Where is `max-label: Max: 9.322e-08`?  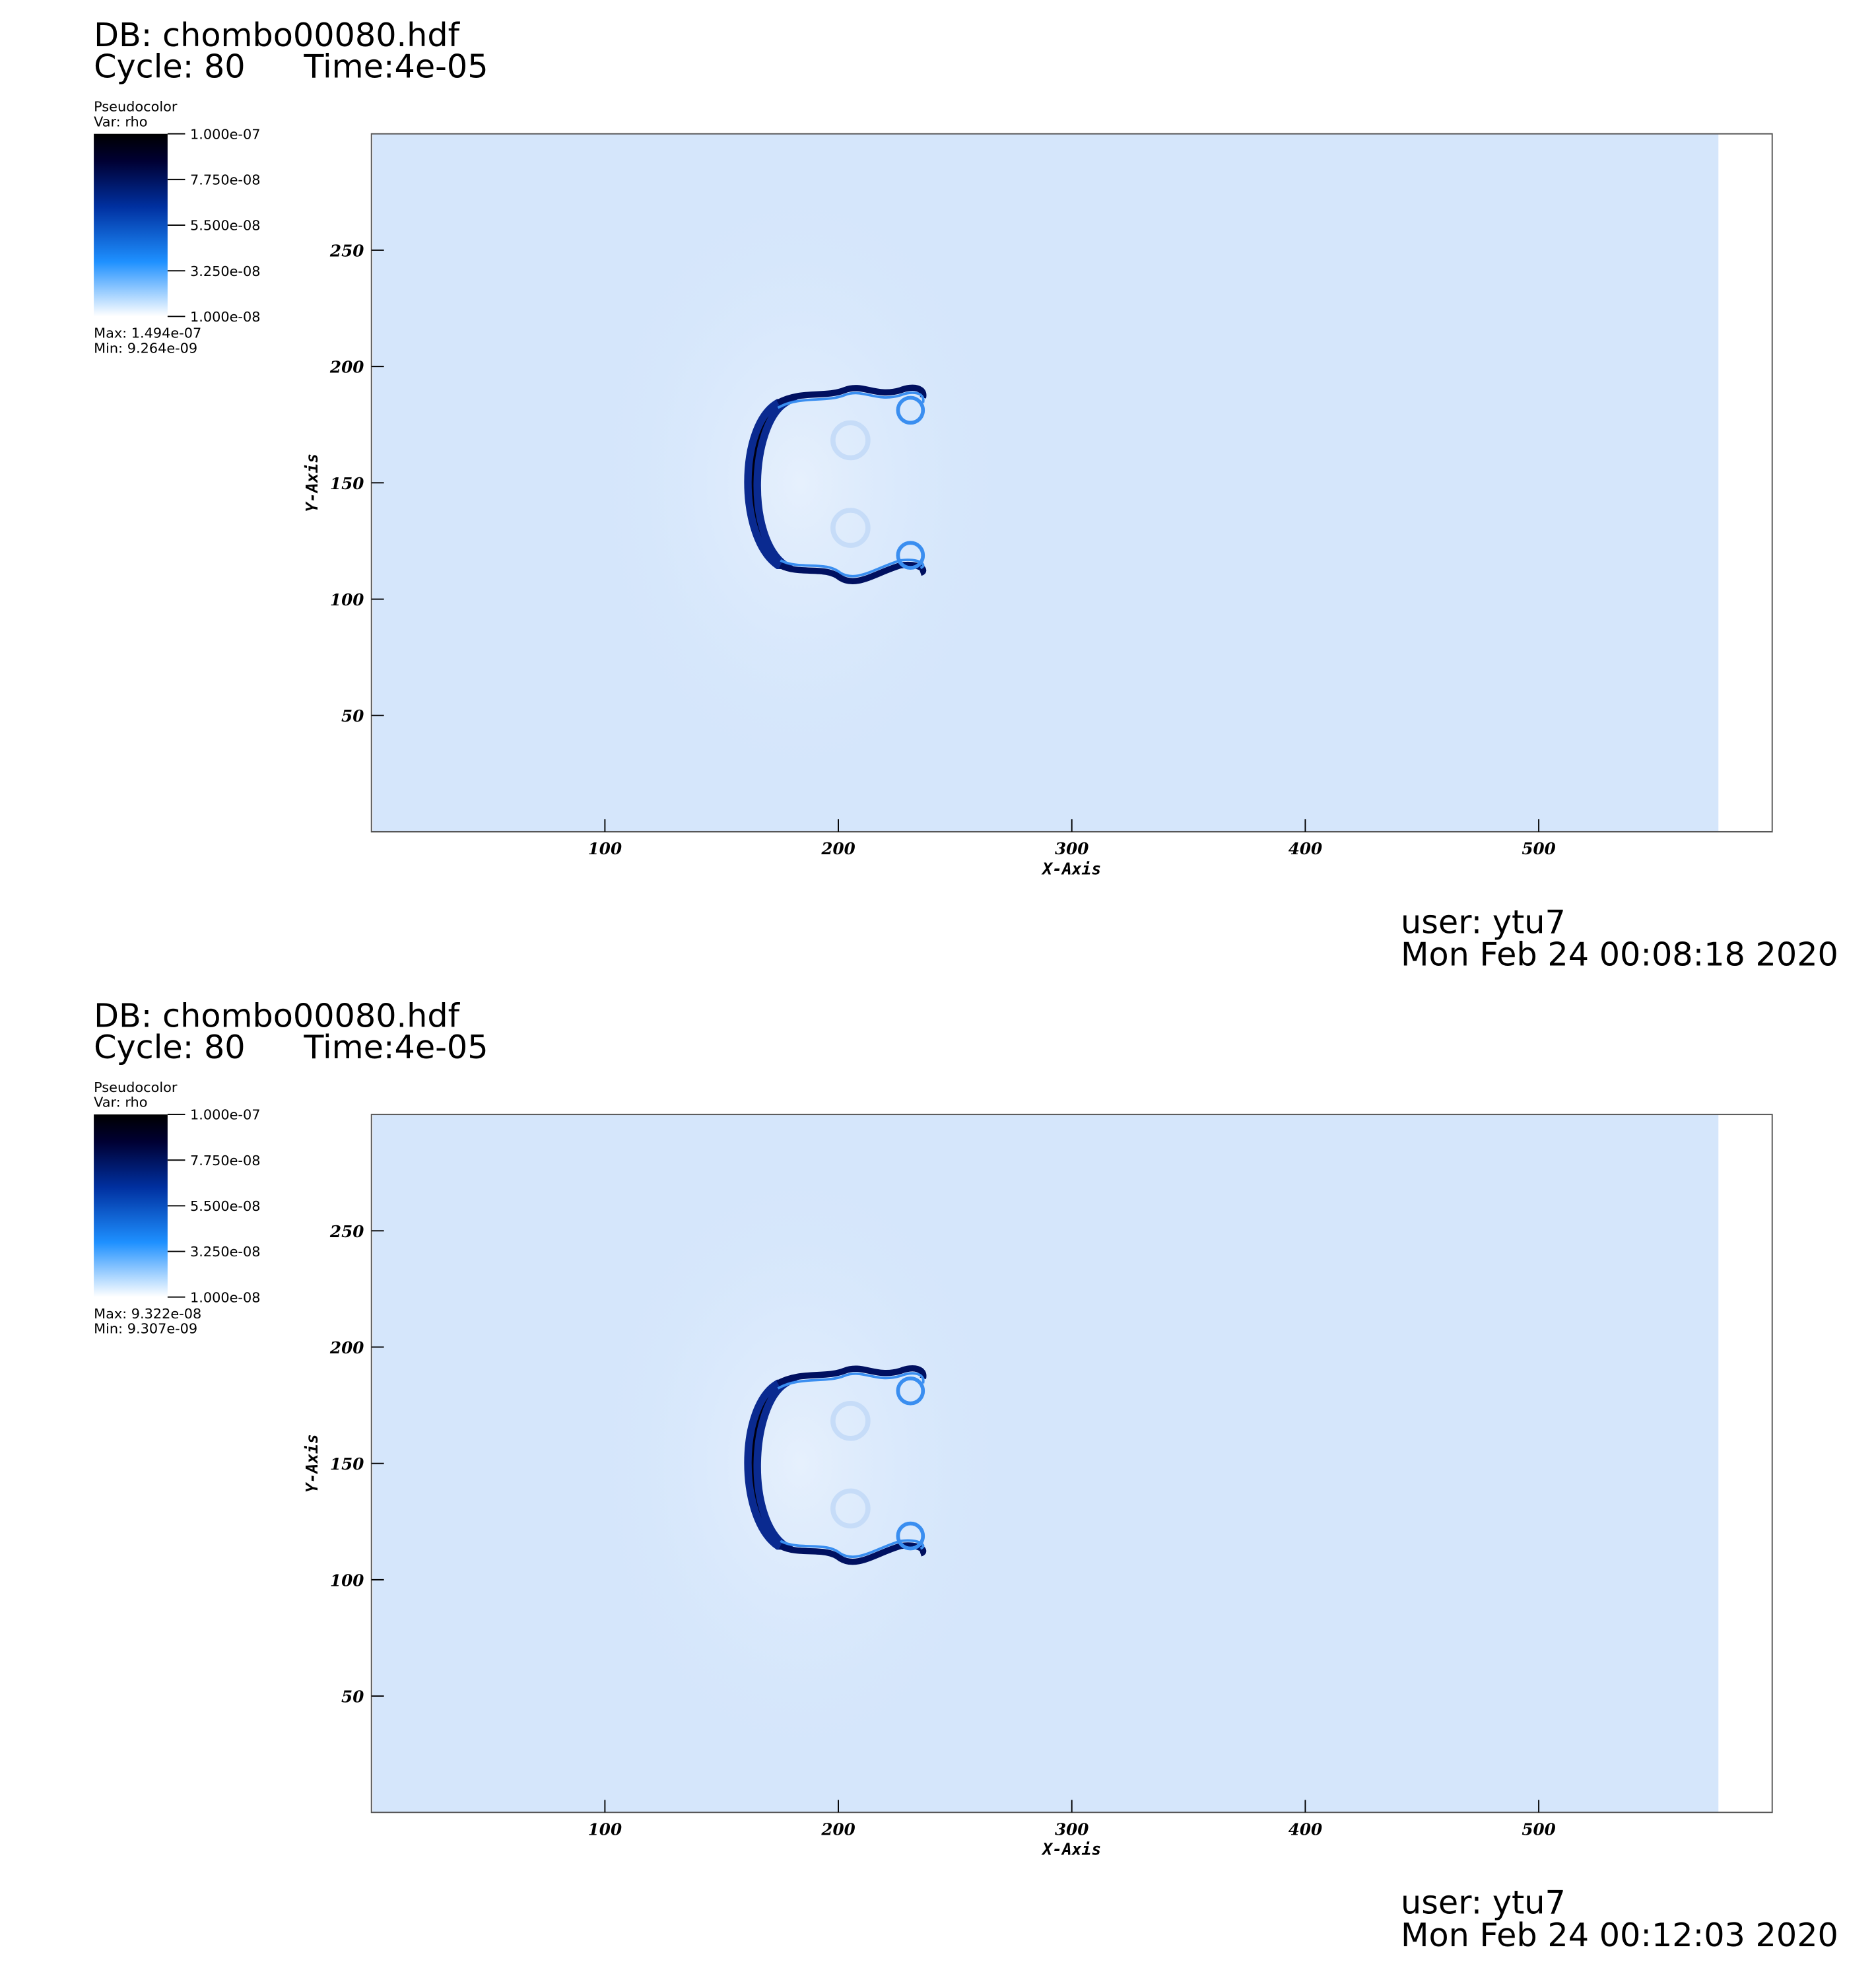 max-label: Max: 9.322e-08 is located at coordinates (147, 1314).